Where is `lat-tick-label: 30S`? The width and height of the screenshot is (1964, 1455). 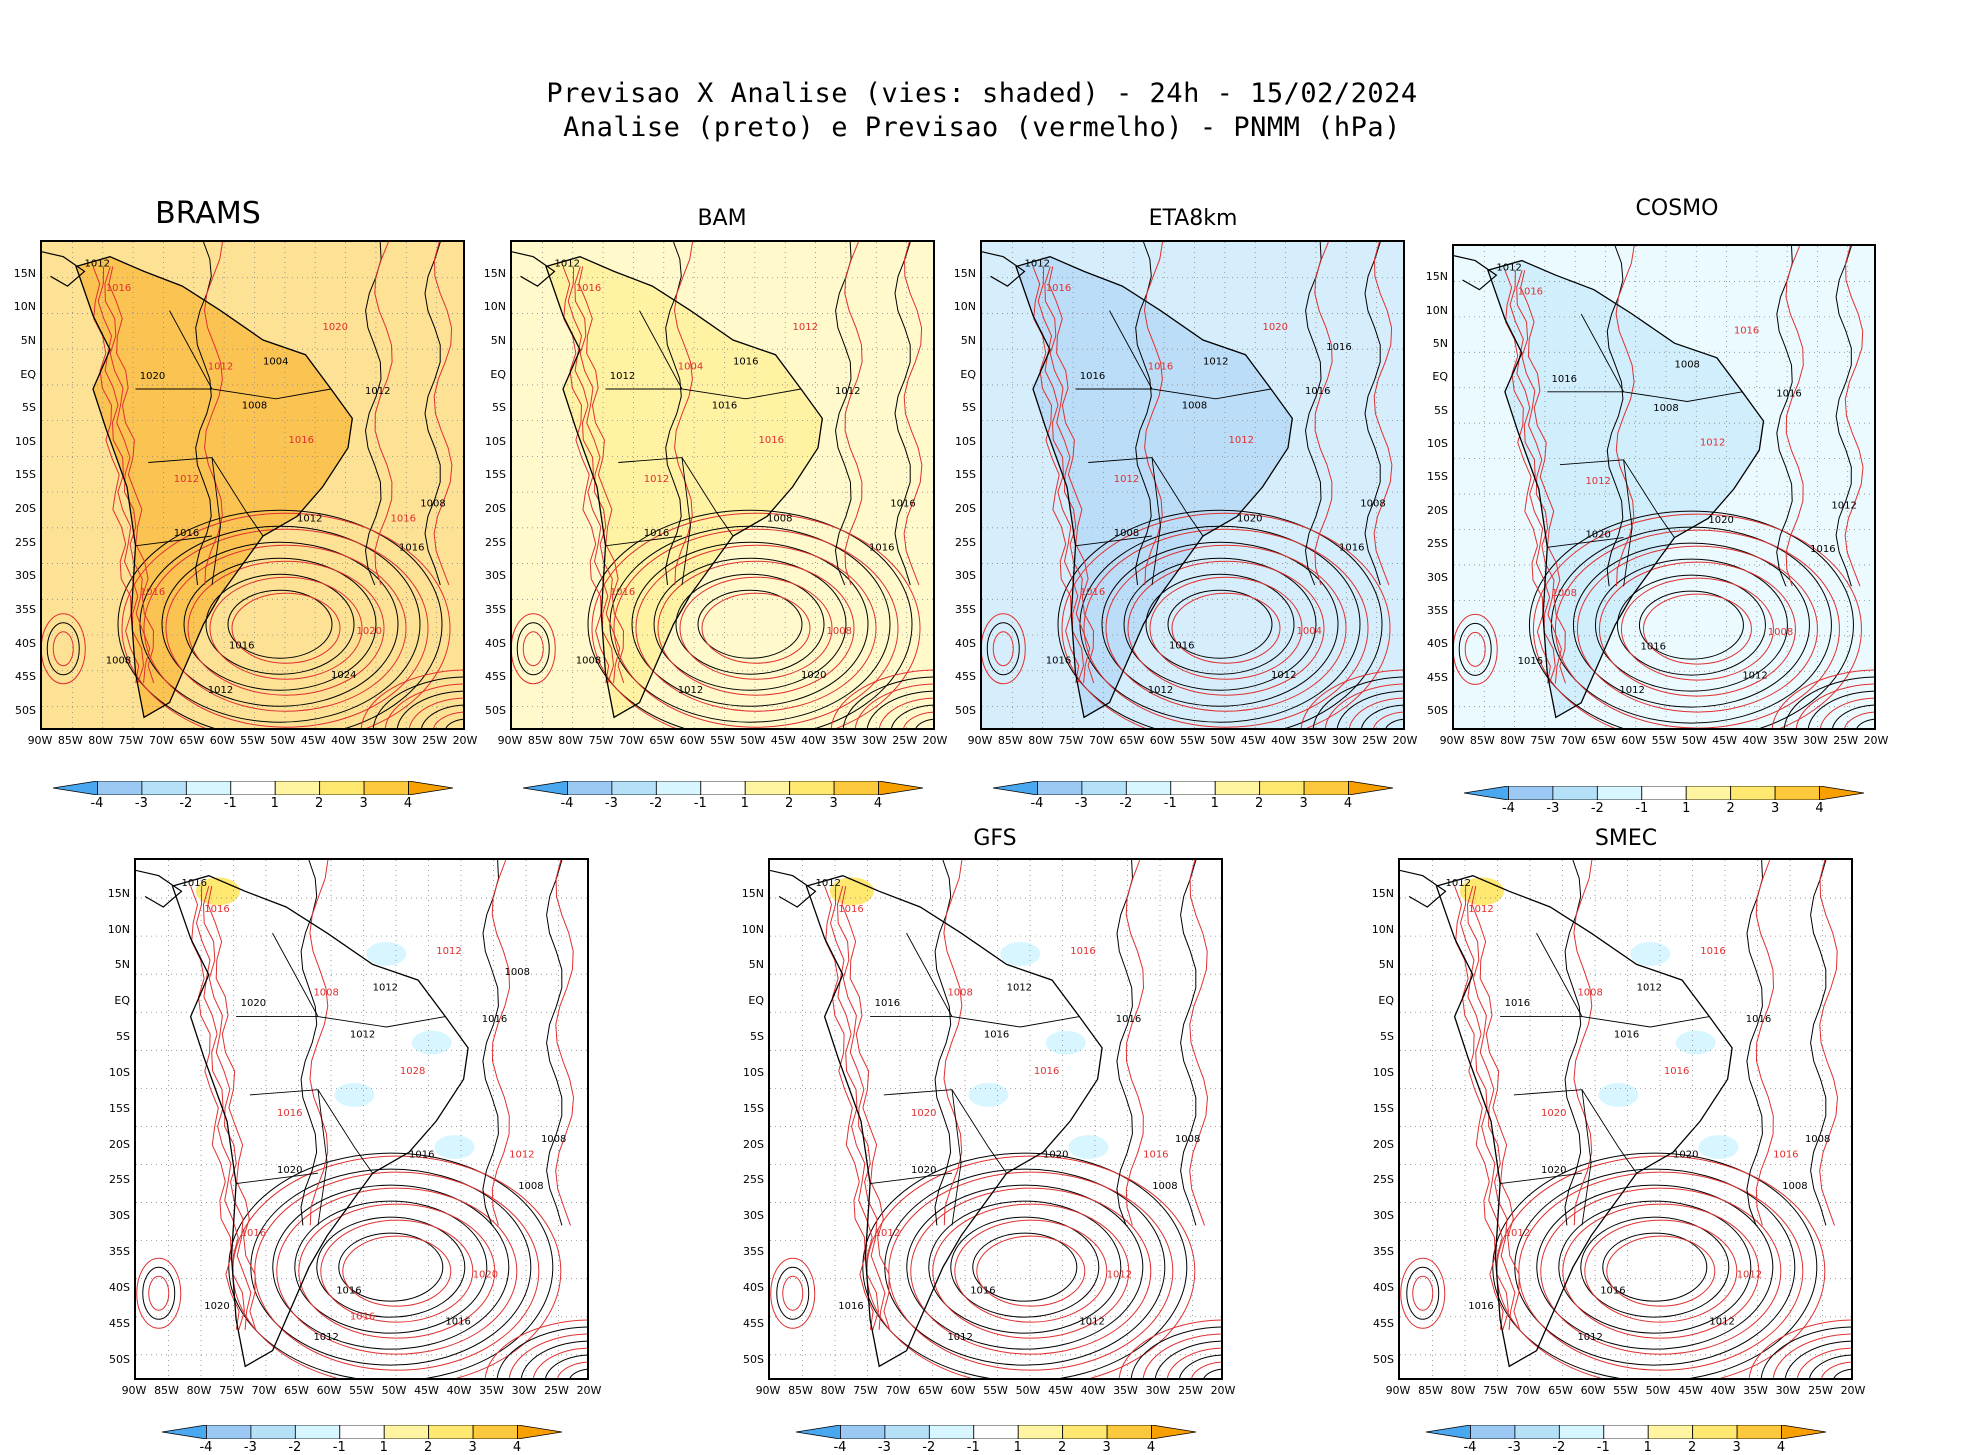 lat-tick-label: 30S is located at coordinates (753, 1216).